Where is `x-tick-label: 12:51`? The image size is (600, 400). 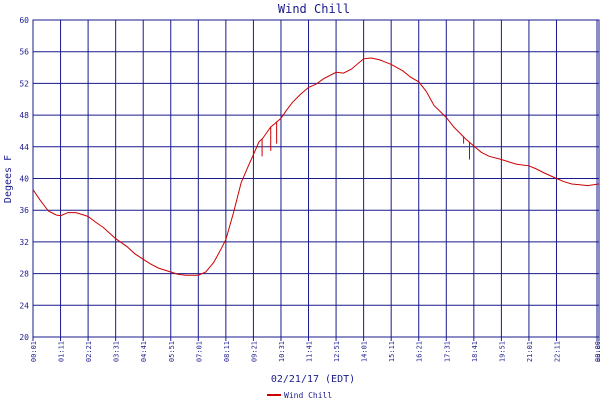 x-tick-label: 12:51 is located at coordinates (337, 351).